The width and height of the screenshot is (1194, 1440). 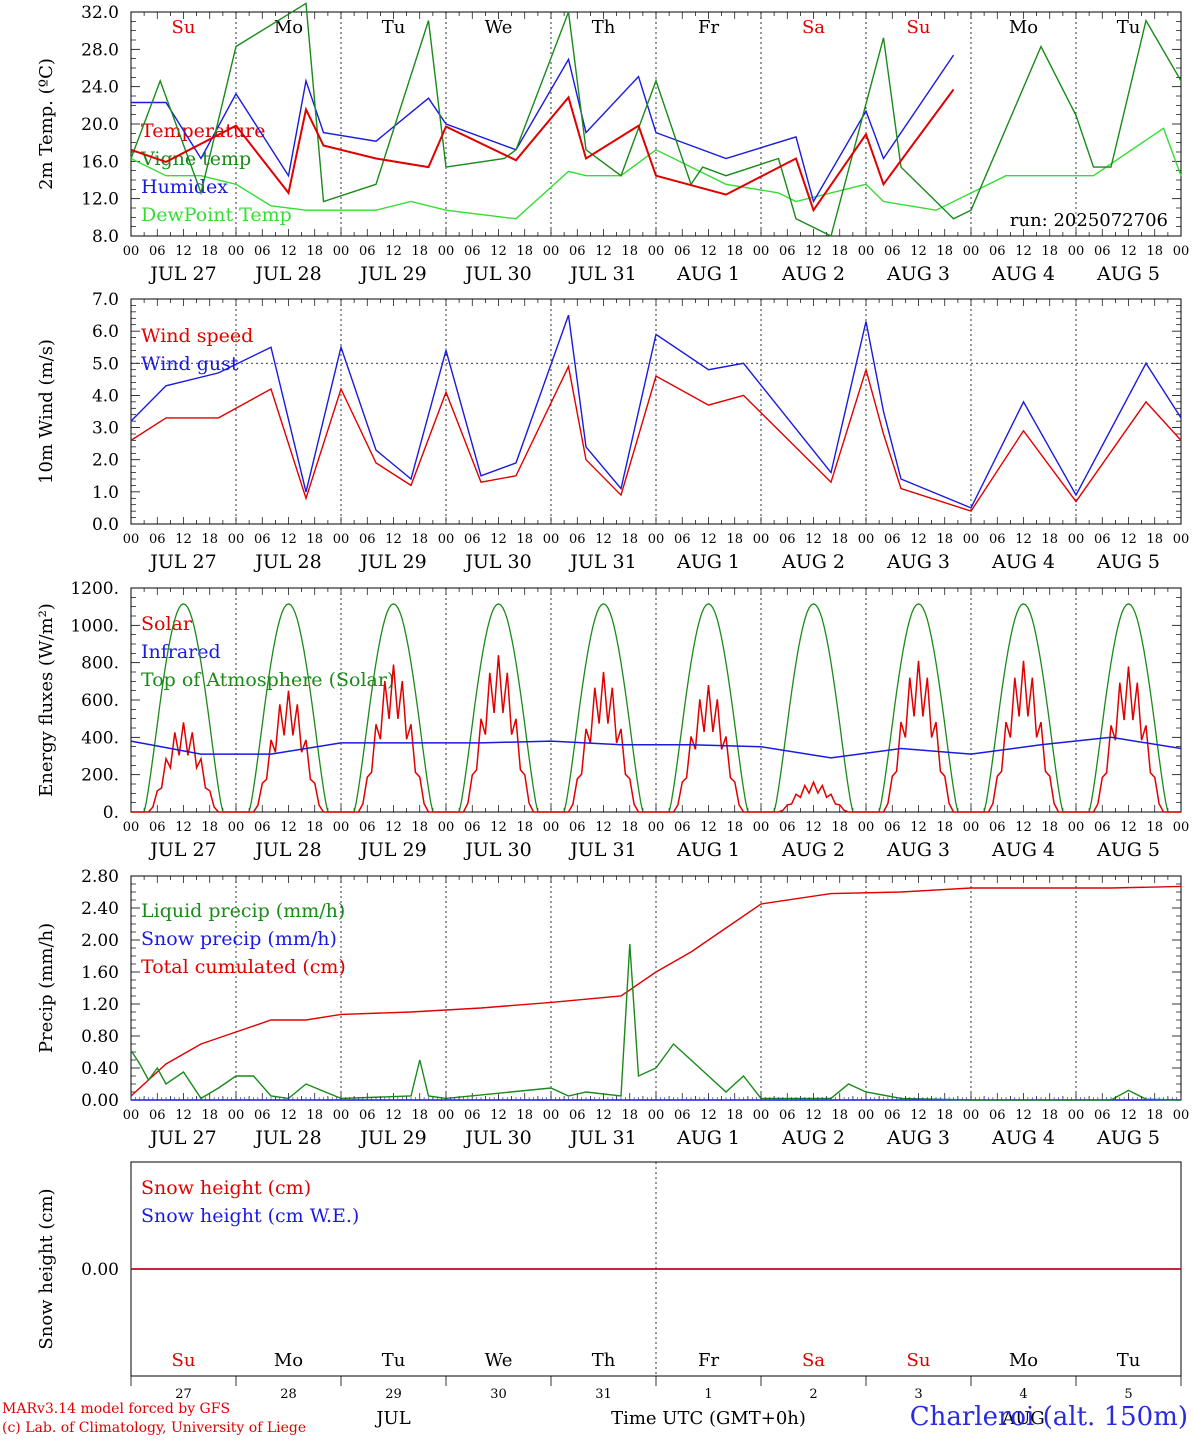 I want to click on panel-3-ytick-label: 1200., so click(x=94, y=589).